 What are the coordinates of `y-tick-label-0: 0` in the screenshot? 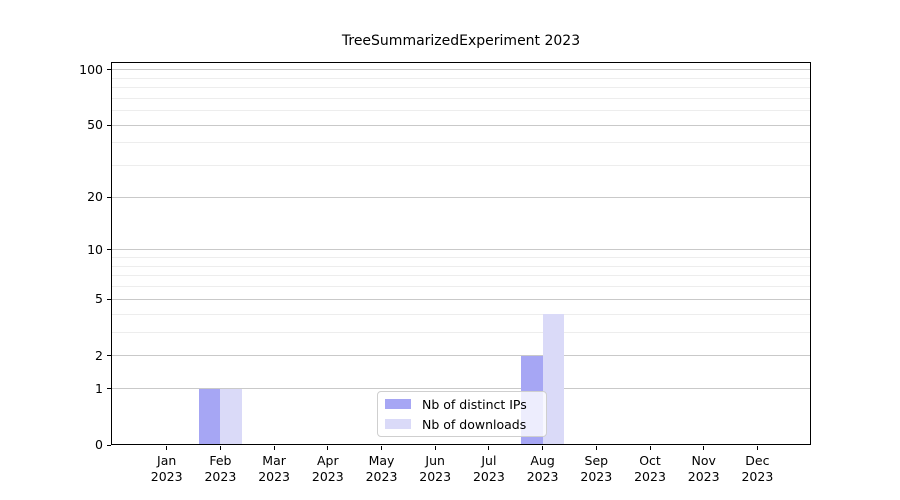 It's located at (99, 444).